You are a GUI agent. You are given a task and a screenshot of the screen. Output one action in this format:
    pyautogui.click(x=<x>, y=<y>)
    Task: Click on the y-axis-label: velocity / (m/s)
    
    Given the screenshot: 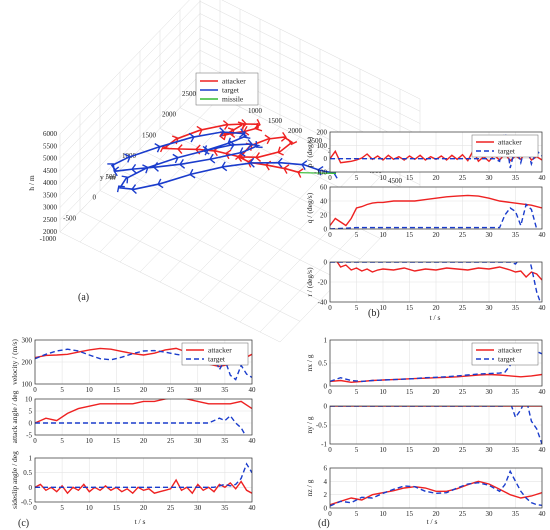 What is the action you would take?
    pyautogui.click(x=14, y=362)
    